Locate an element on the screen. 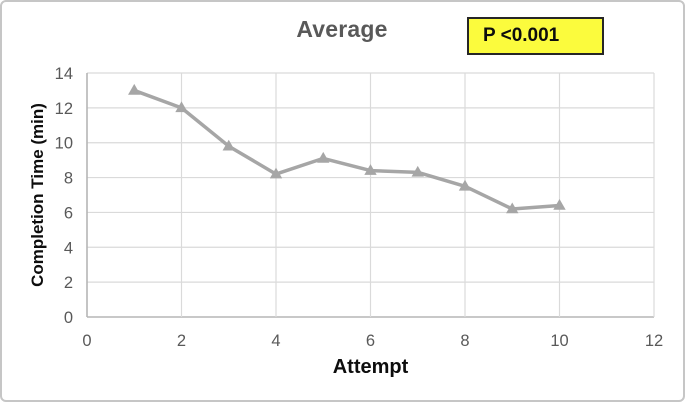 Image resolution: width=685 pixels, height=402 pixels. chart-title: Average is located at coordinates (342, 29).